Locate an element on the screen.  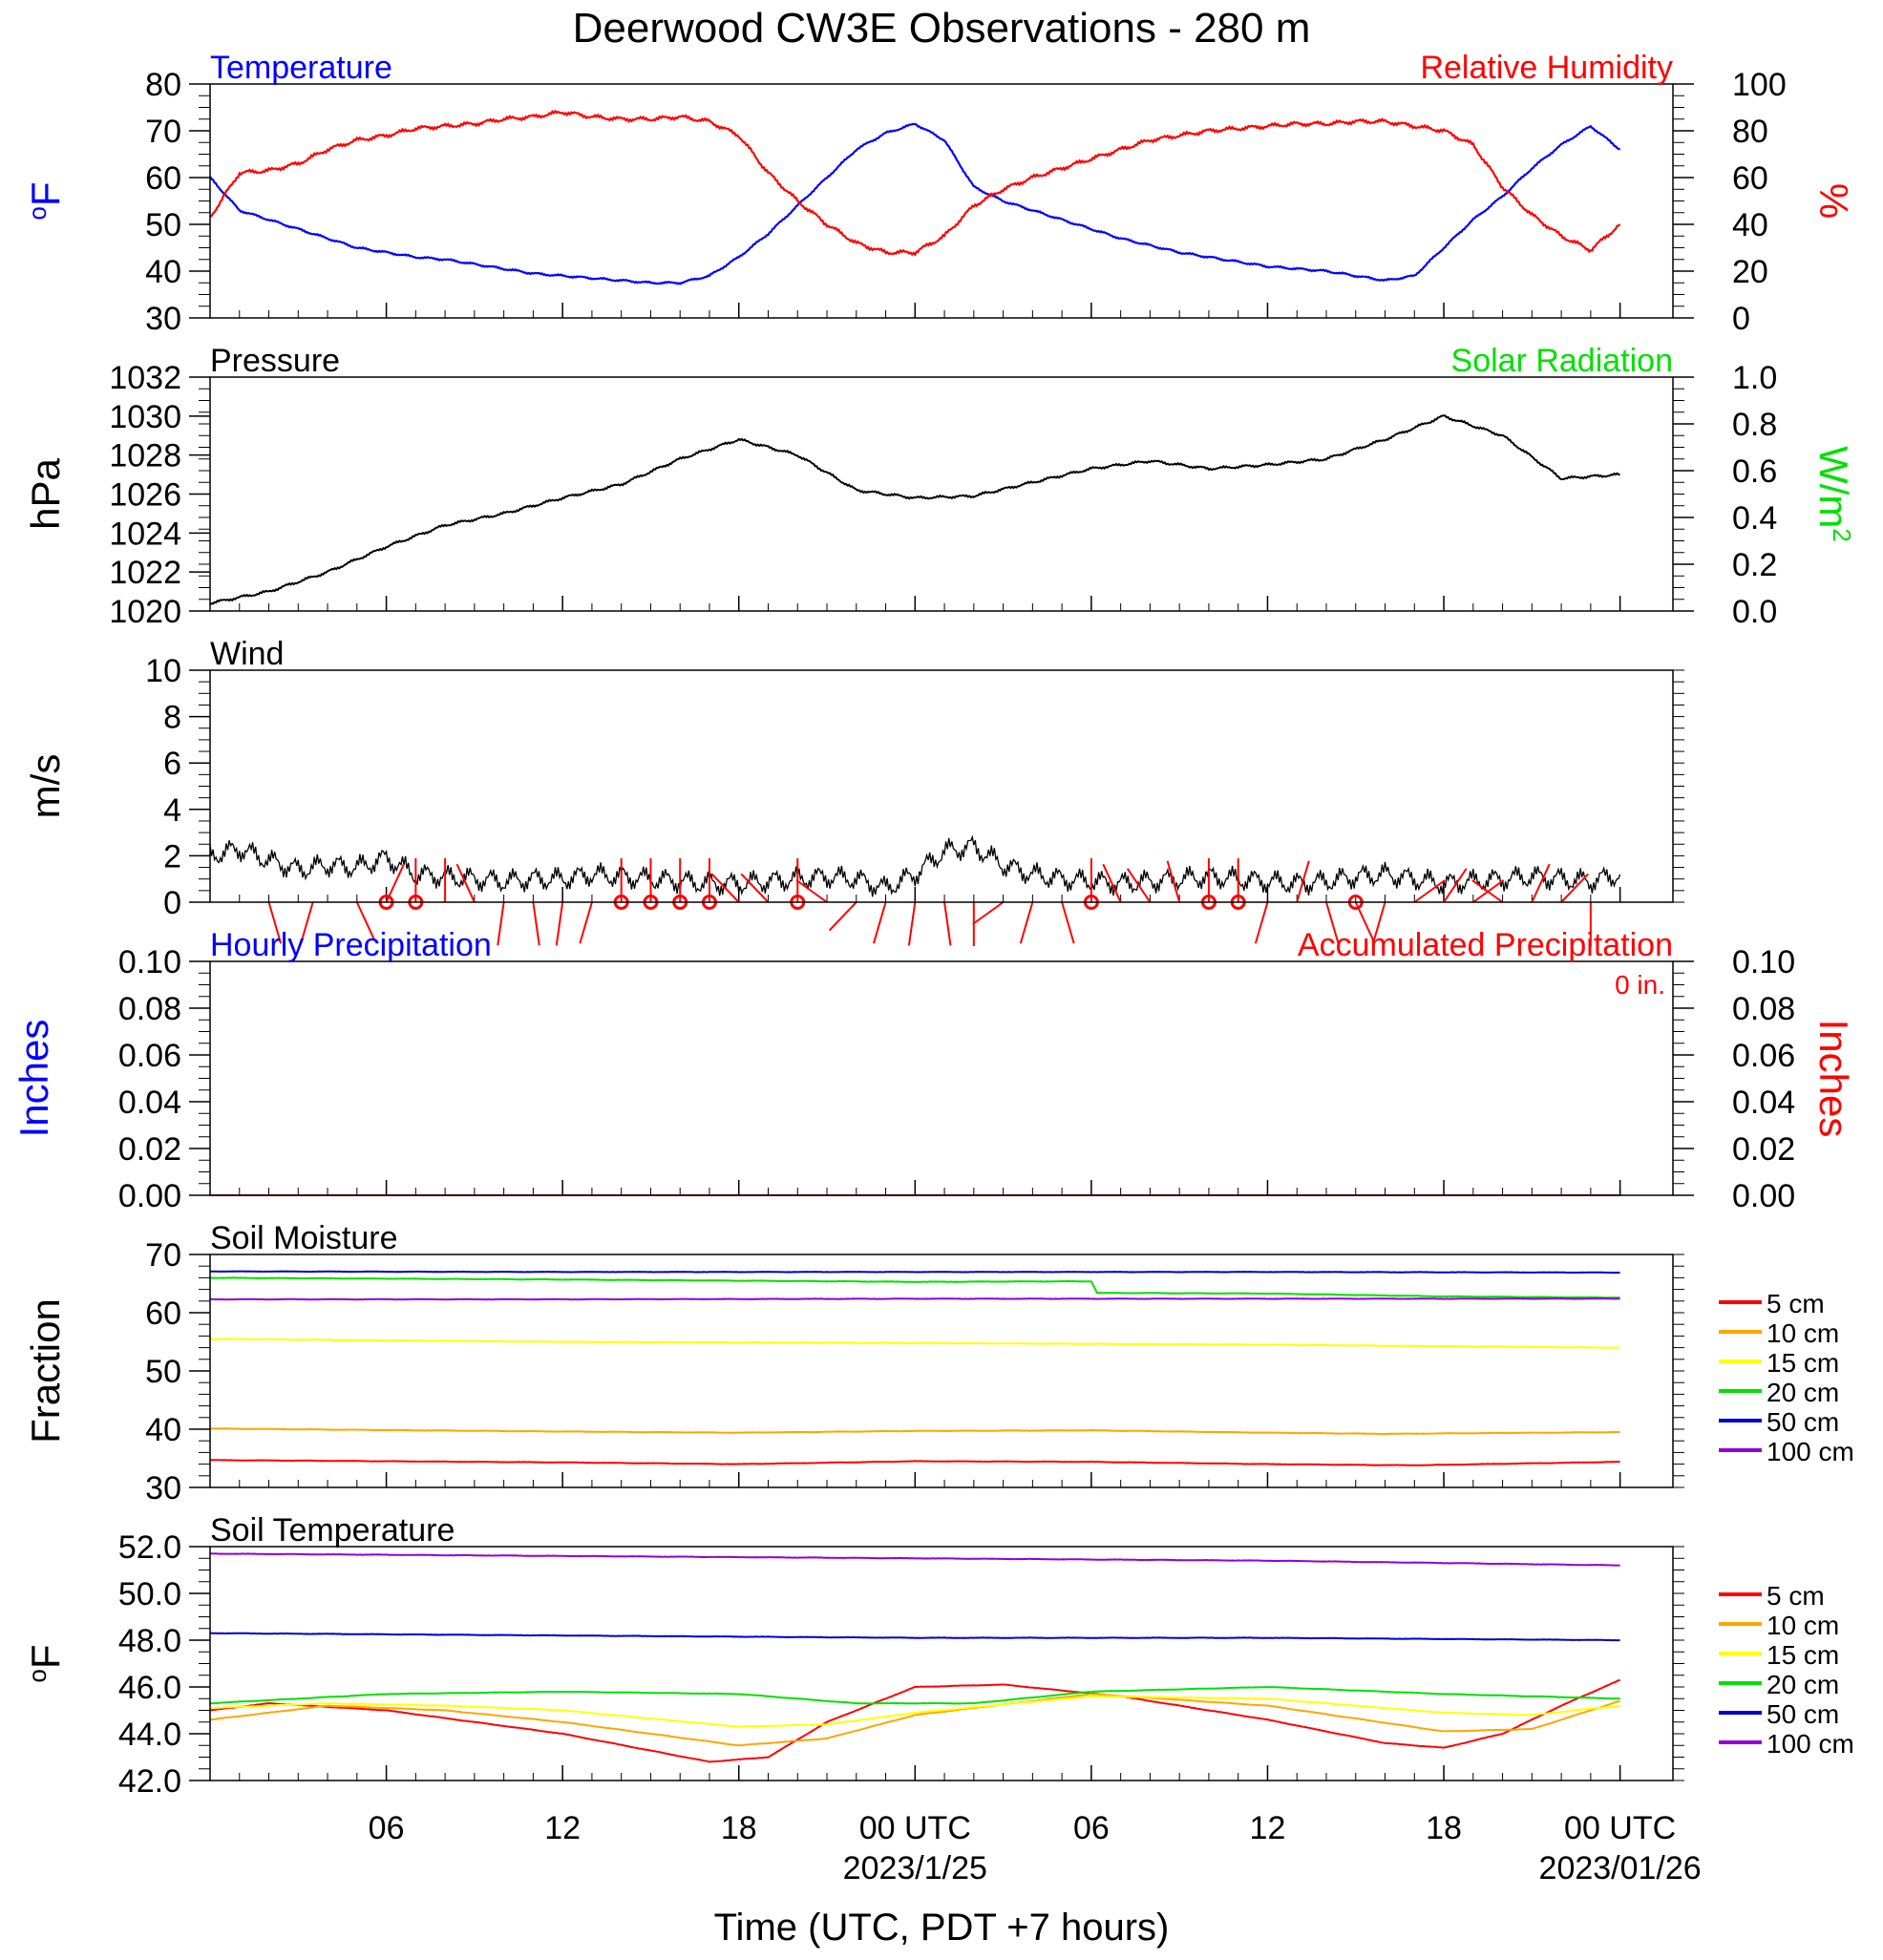
soil-moisture-title-left: Soil Moisture is located at coordinates (304, 1238).